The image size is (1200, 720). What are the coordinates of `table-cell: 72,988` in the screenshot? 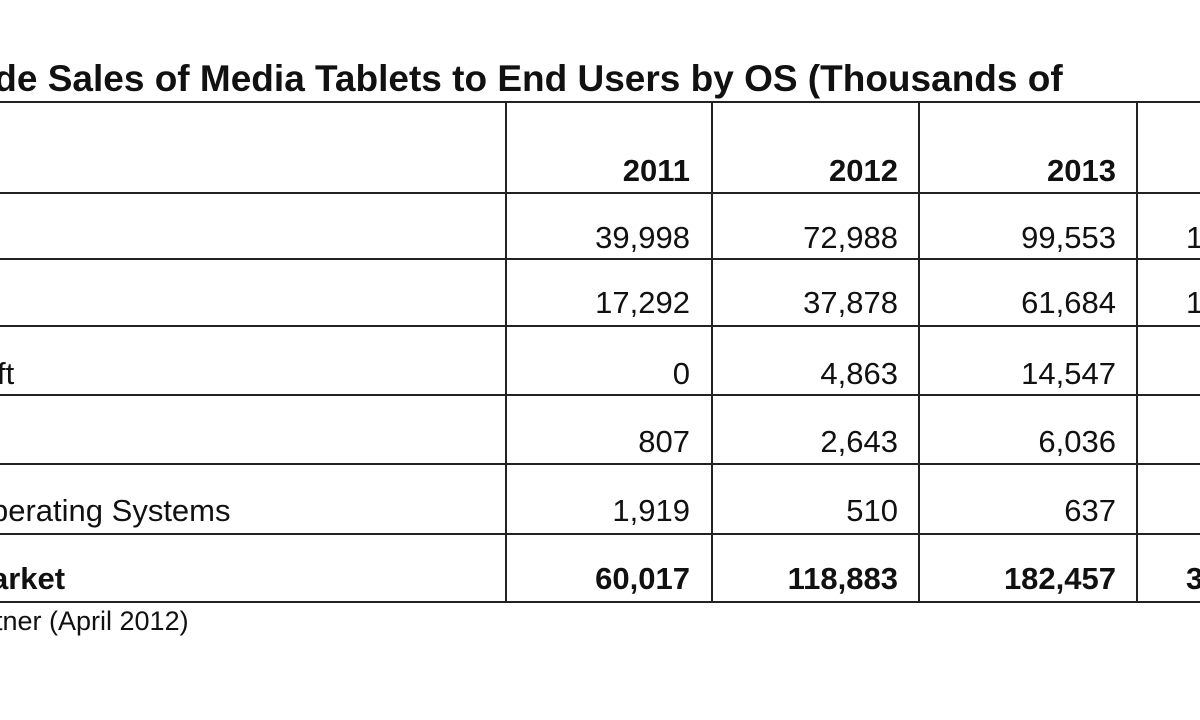 It's located at (850, 237).